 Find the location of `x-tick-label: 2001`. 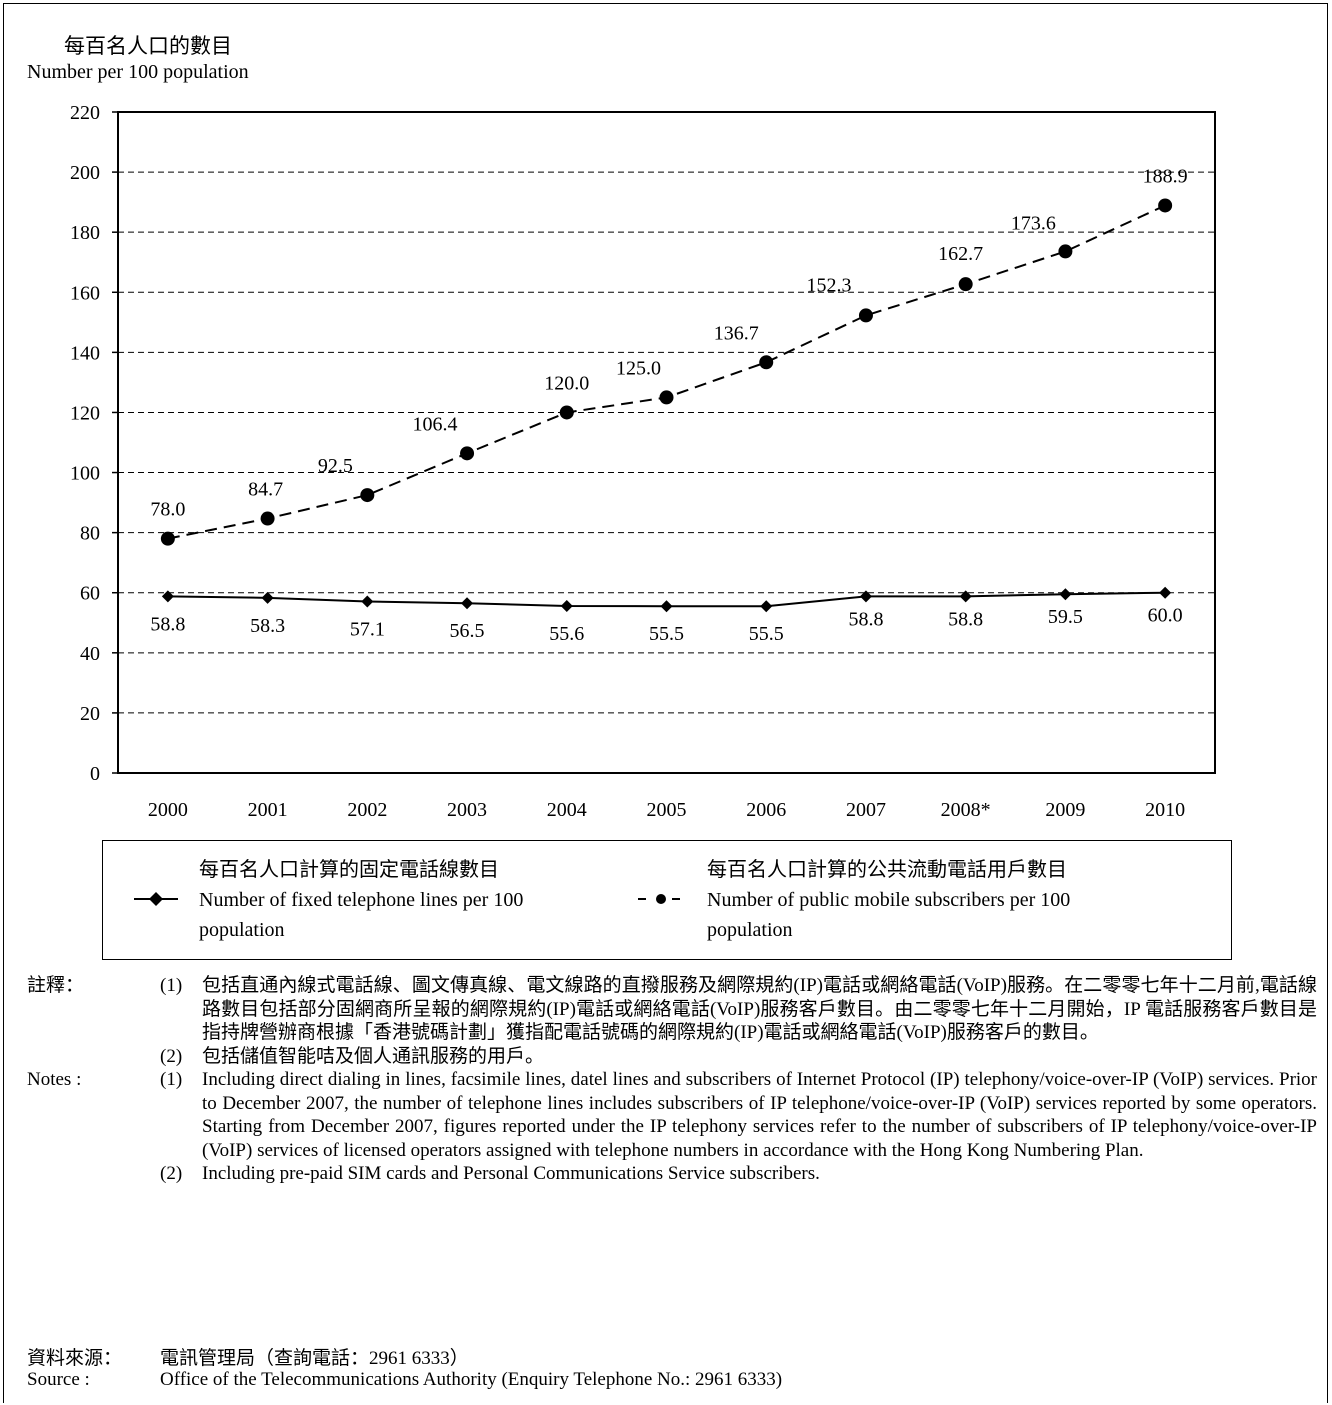

x-tick-label: 2001 is located at coordinates (268, 810).